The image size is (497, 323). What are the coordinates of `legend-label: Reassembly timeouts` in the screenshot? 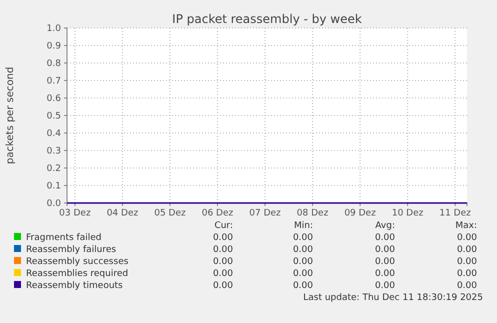 It's located at (75, 286).